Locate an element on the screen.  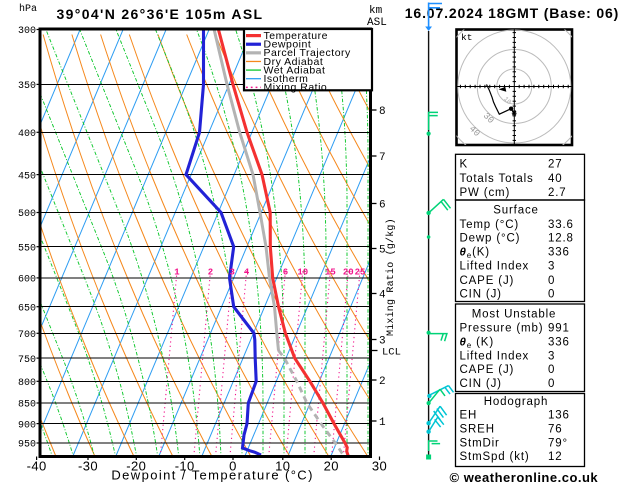
svg-text: LCL is located at coordinates (391, 353).